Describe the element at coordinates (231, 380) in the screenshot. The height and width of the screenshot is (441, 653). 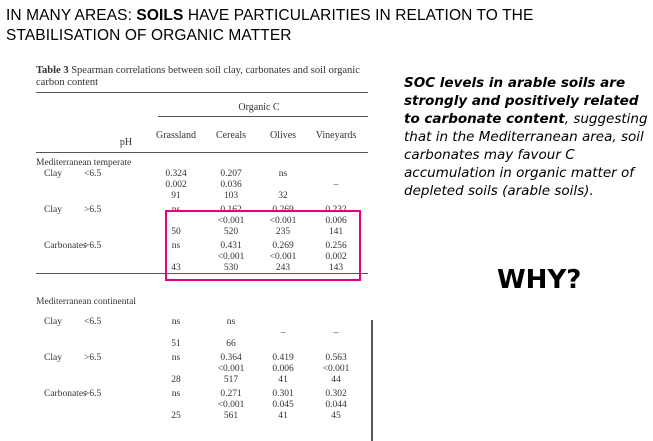
I see `cell-cereals: 517` at that location.